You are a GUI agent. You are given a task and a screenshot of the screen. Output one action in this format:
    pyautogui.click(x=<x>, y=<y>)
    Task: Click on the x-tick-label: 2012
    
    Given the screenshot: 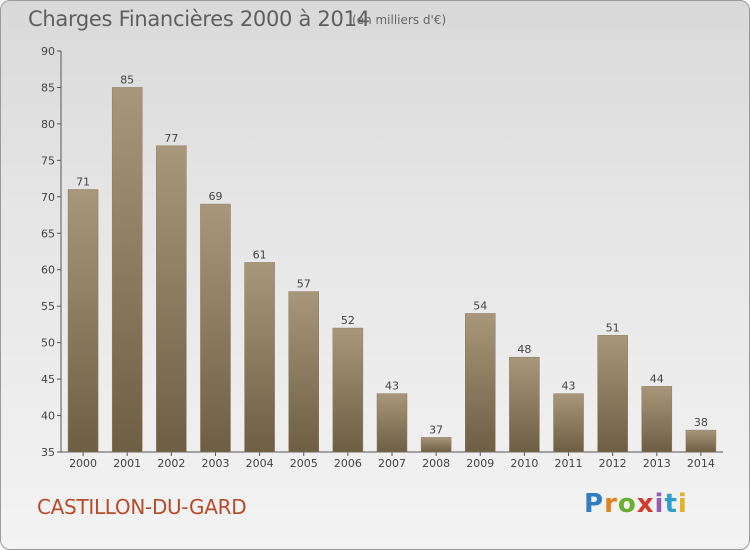 What is the action you would take?
    pyautogui.click(x=613, y=463)
    